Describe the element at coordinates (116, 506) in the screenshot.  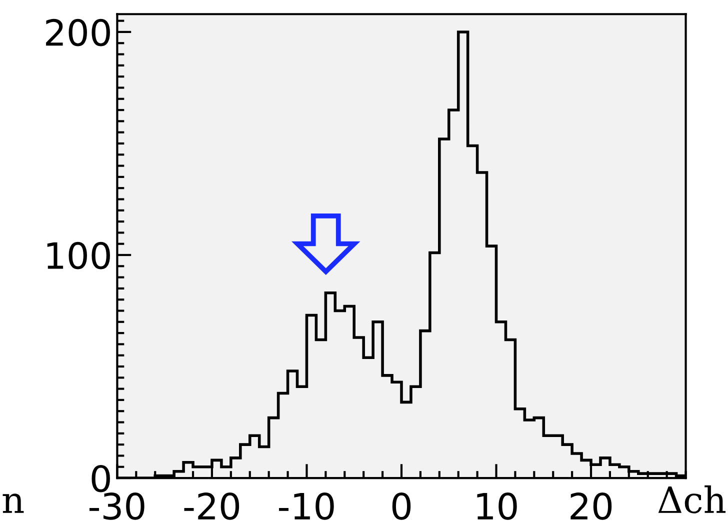
I see `x-tick-label: -30` at that location.